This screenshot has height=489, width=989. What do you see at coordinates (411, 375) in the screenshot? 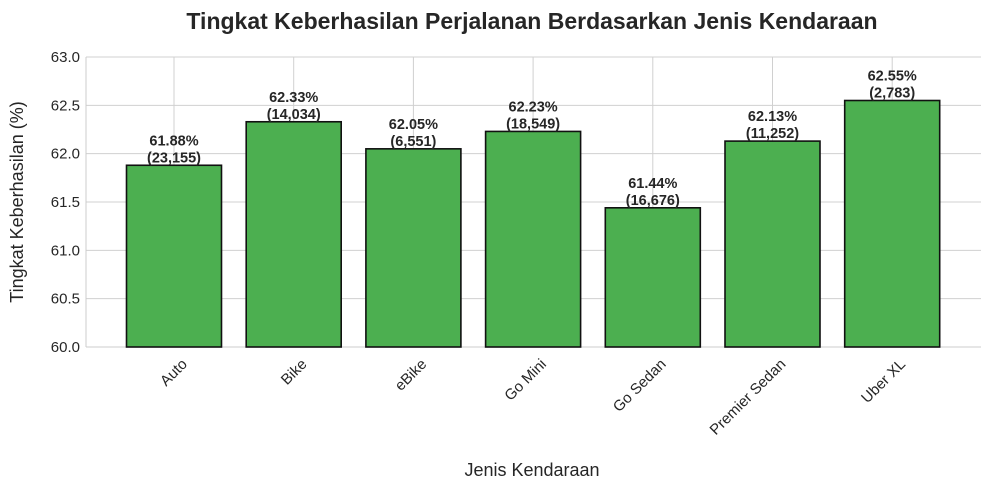
I see `x-tick-label: eBike` at bounding box center [411, 375].